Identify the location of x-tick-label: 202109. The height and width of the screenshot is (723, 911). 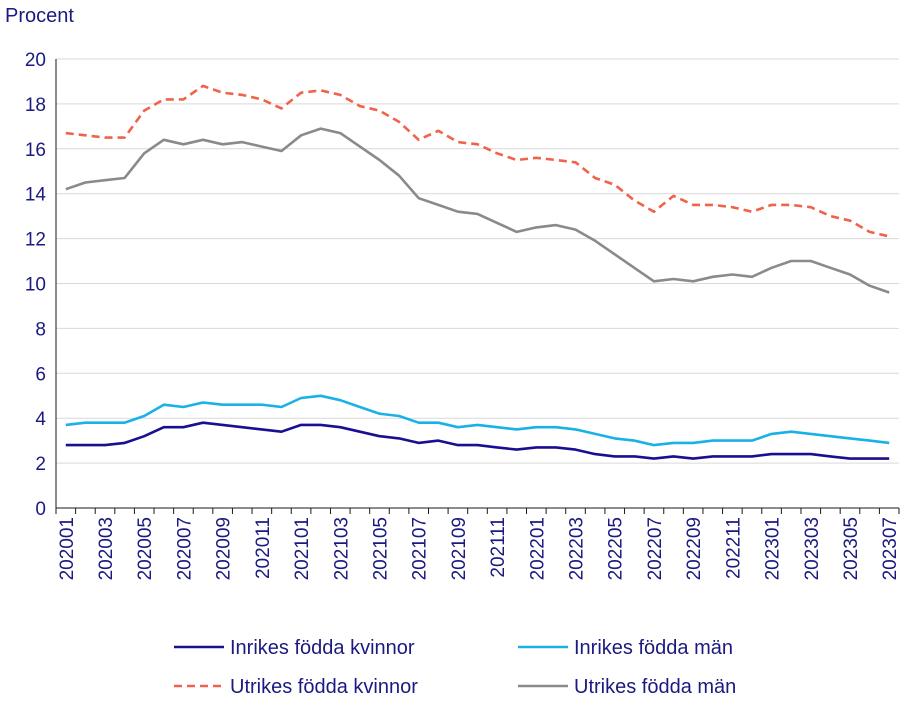
(459, 548).